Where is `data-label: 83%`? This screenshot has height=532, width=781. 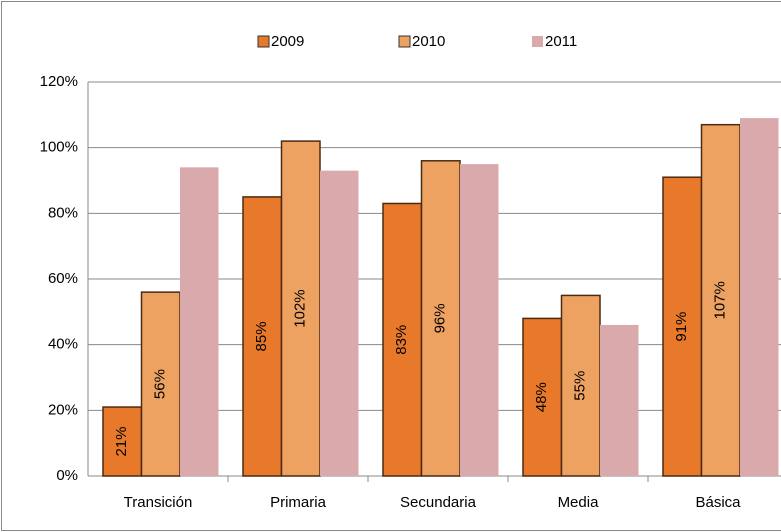 data-label: 83% is located at coordinates (401, 340).